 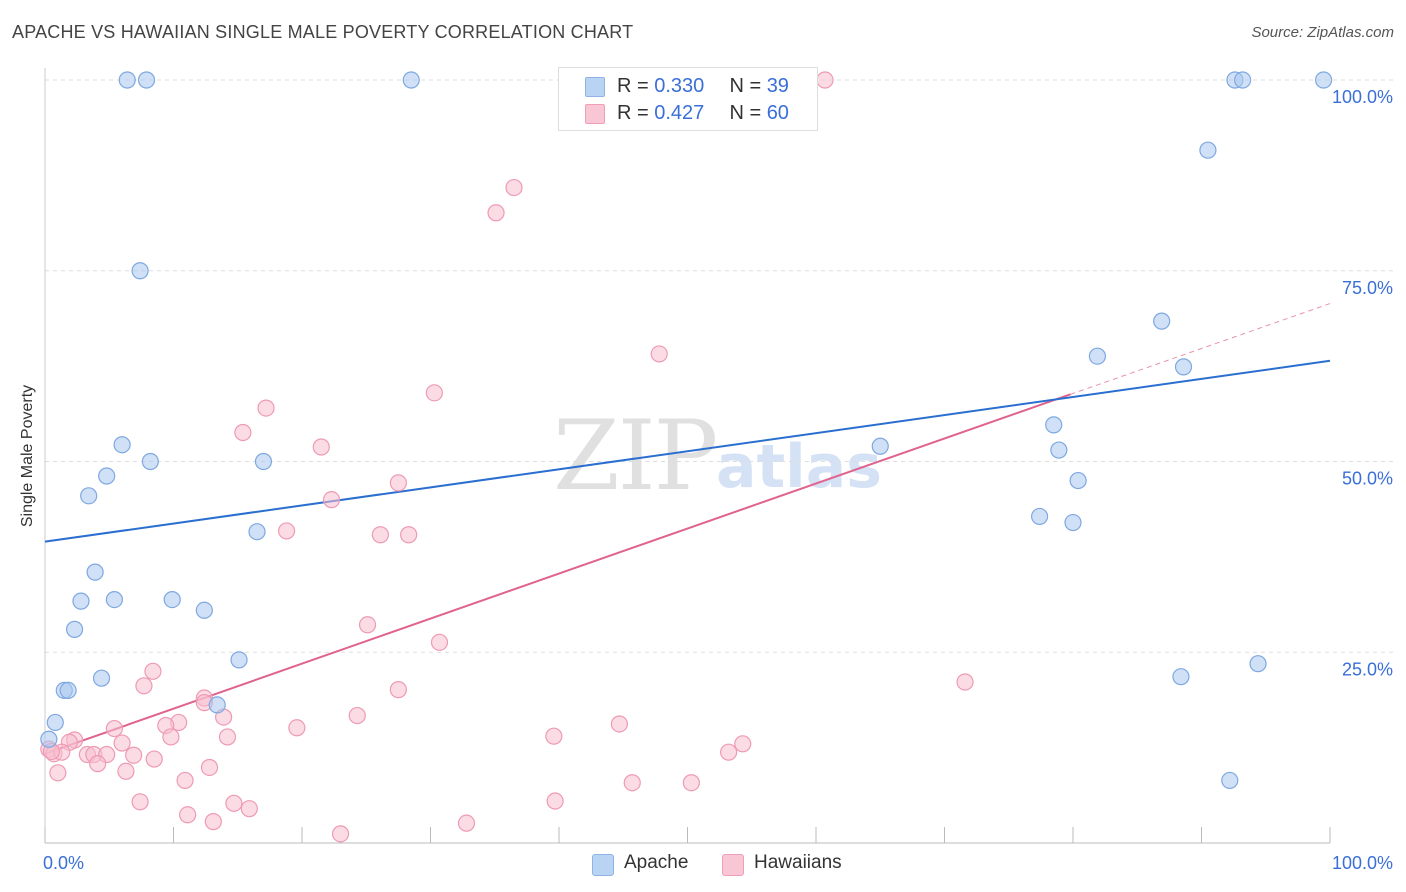 I want to click on hawaiians-n-value: 60, so click(x=777, y=113).